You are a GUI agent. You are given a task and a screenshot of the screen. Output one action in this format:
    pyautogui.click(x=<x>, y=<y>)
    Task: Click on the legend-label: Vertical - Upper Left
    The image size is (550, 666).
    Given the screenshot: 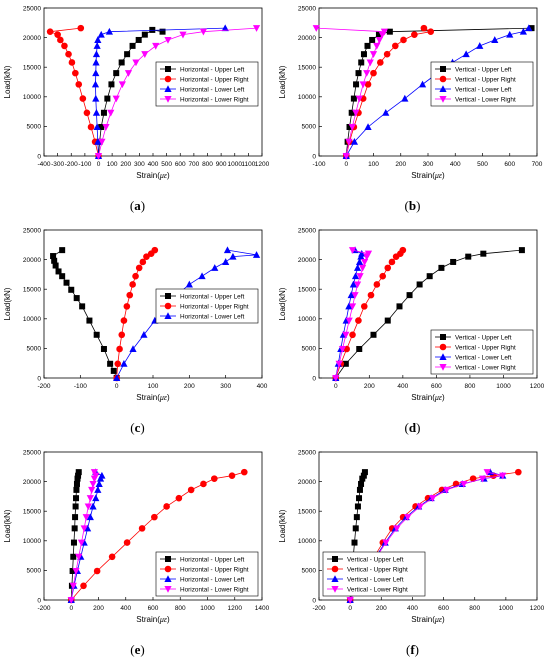 What is the action you would take?
    pyautogui.click(x=483, y=69)
    